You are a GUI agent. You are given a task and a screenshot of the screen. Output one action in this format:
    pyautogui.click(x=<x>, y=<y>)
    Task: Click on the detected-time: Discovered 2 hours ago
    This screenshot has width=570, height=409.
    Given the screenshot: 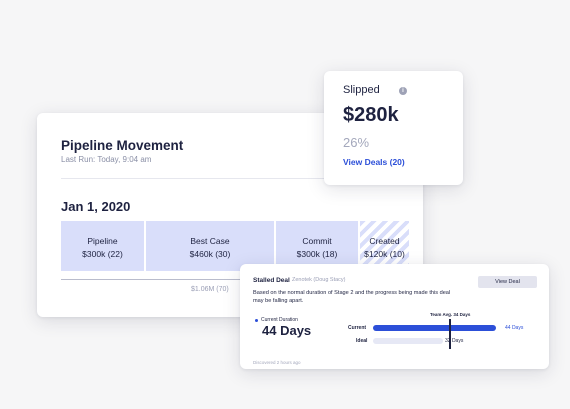 What is the action you would take?
    pyautogui.click(x=277, y=362)
    